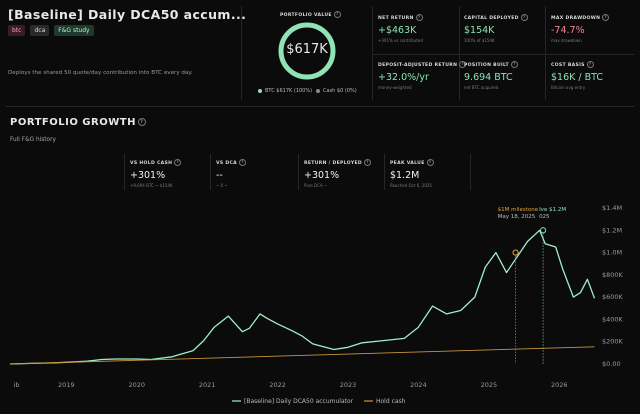 The width and height of the screenshot is (640, 414). What do you see at coordinates (612, 253) in the screenshot?
I see `y-tick-label: $1.0M` at bounding box center [612, 253].